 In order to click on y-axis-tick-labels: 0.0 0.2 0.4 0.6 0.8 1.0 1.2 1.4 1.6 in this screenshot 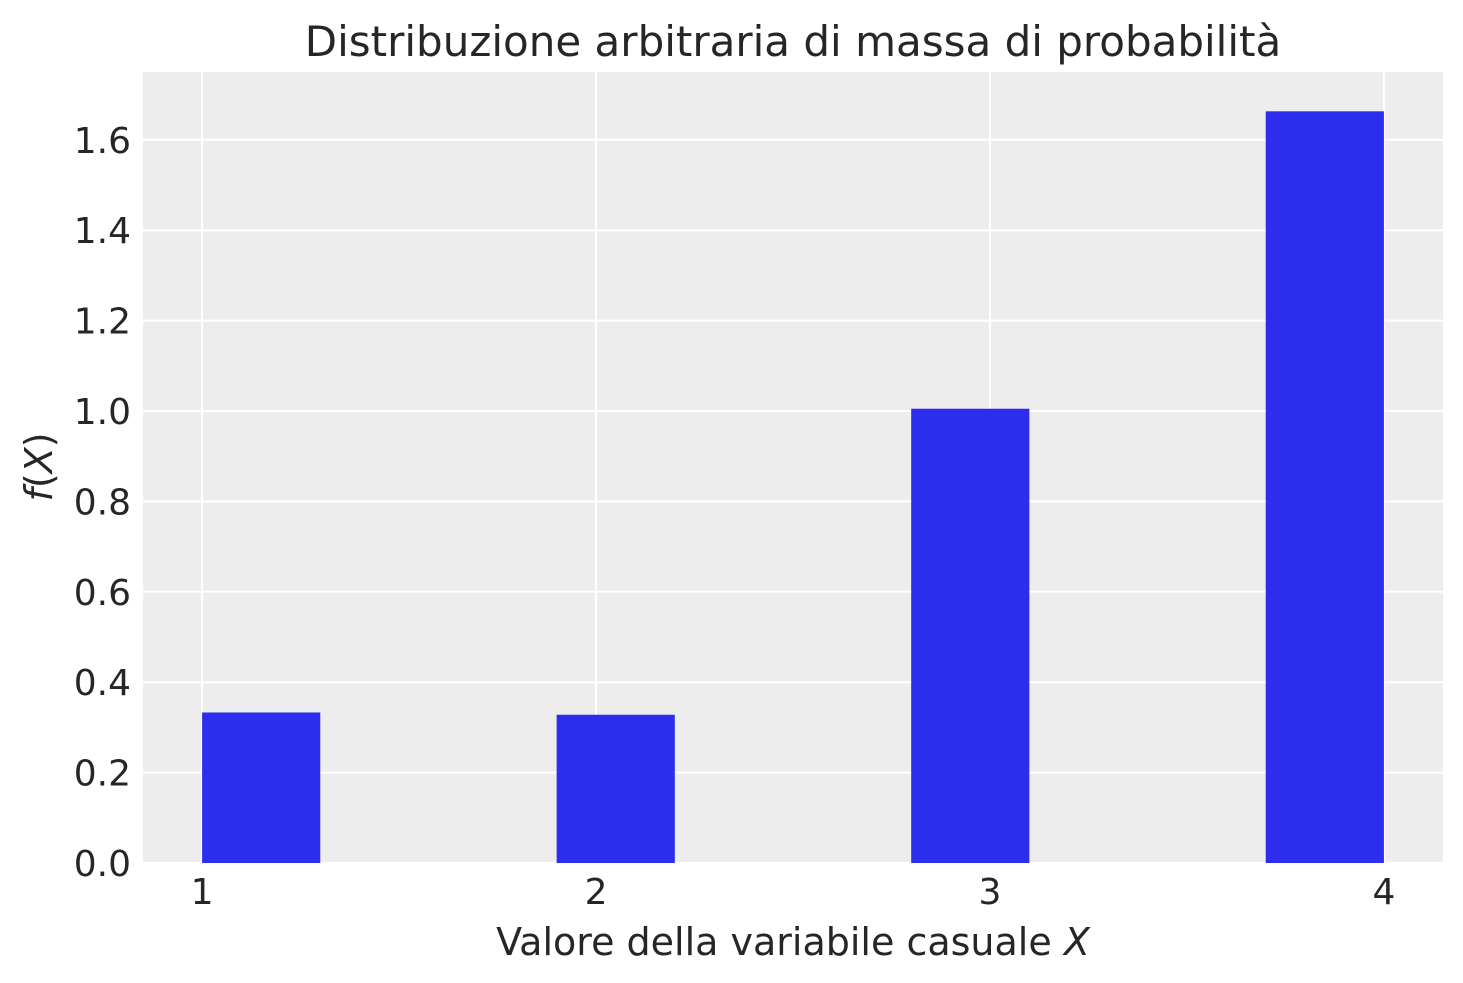, I will do `click(102, 503)`.